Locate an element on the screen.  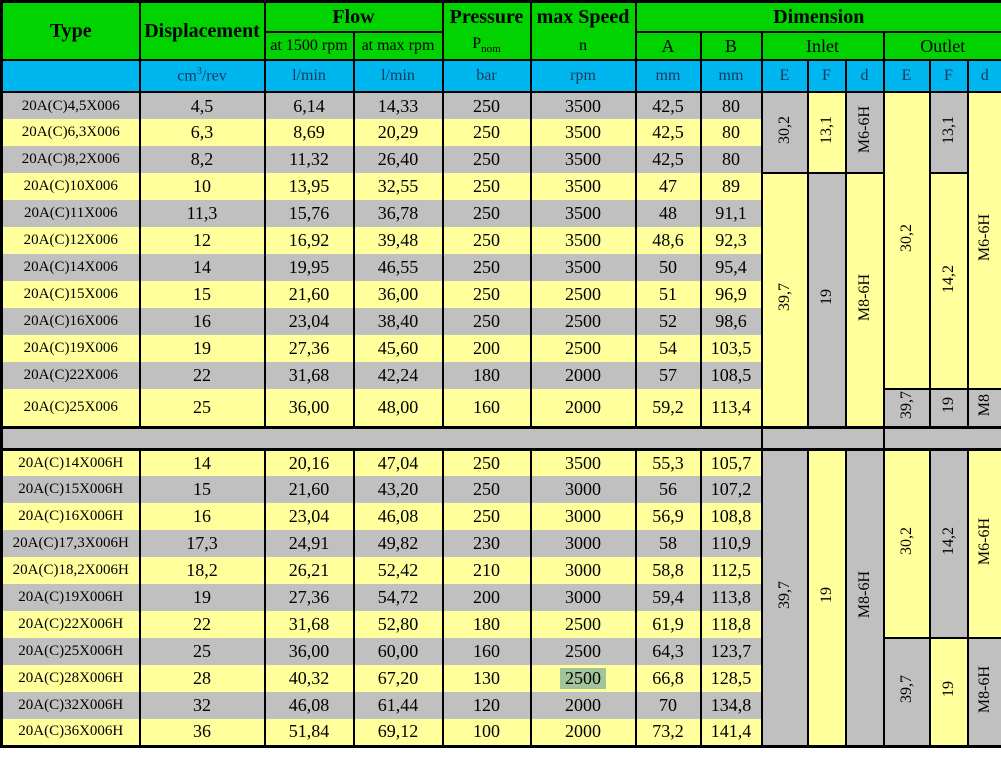
cell-dim-b: 123,7 is located at coordinates (731, 651).